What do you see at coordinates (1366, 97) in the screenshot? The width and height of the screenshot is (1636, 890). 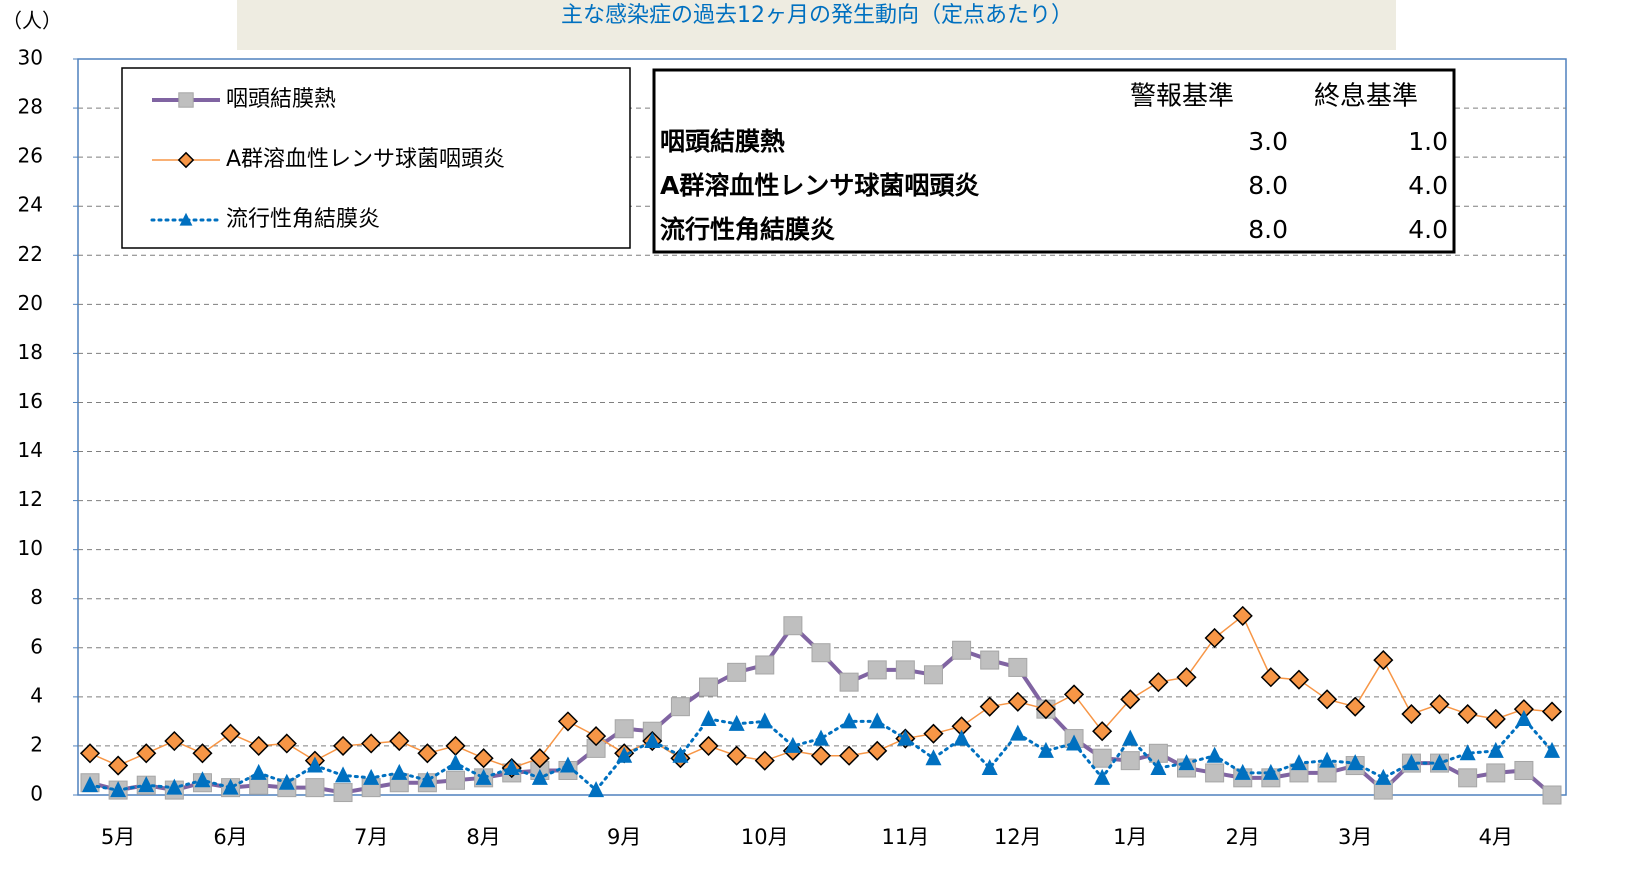 I see `table-header: 終息基準` at bounding box center [1366, 97].